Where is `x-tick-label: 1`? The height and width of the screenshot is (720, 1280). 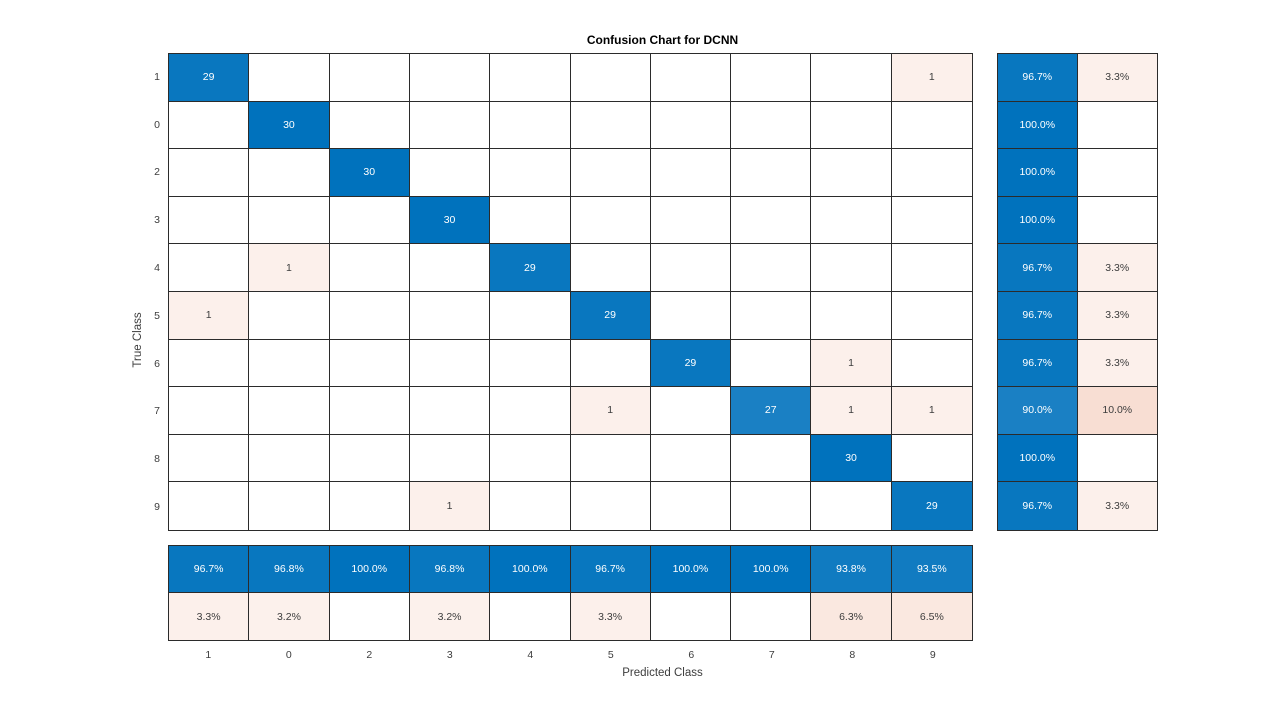 x-tick-label: 1 is located at coordinates (208, 655).